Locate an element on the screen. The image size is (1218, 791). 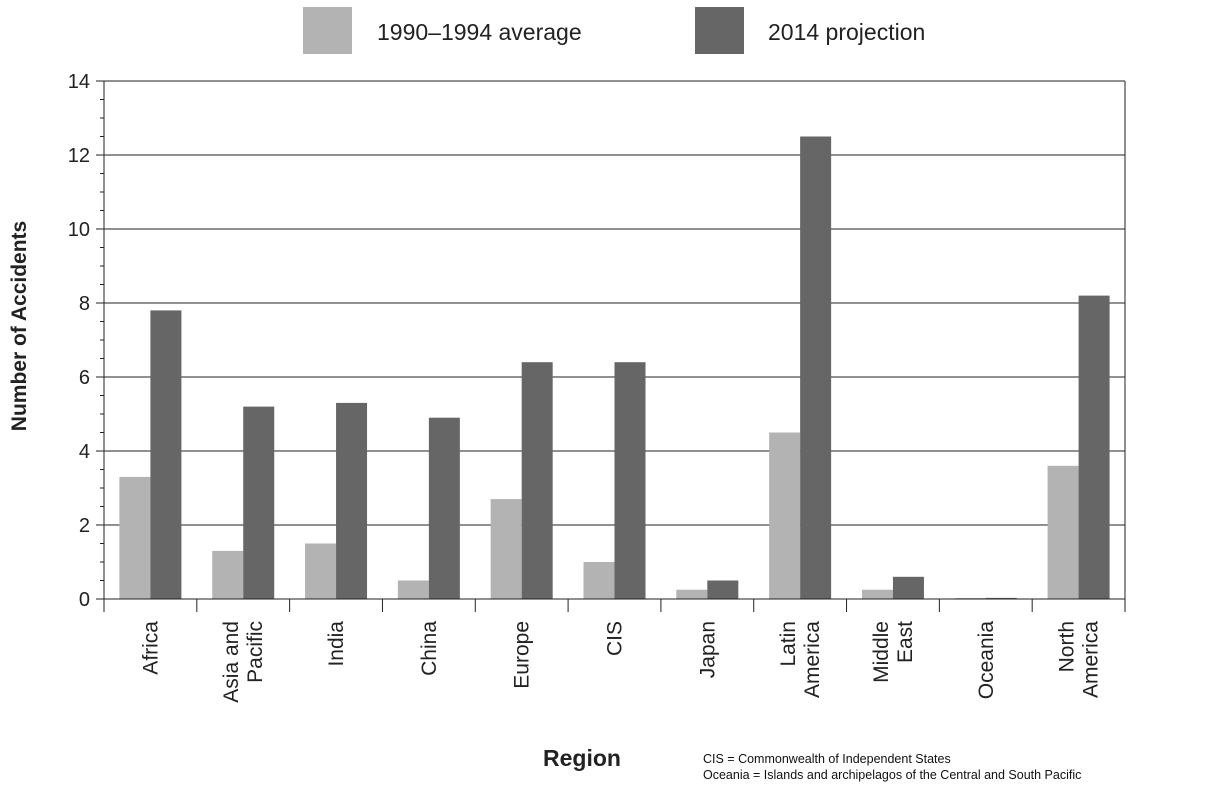
y-tick-label: 14 is located at coordinates (79, 82).